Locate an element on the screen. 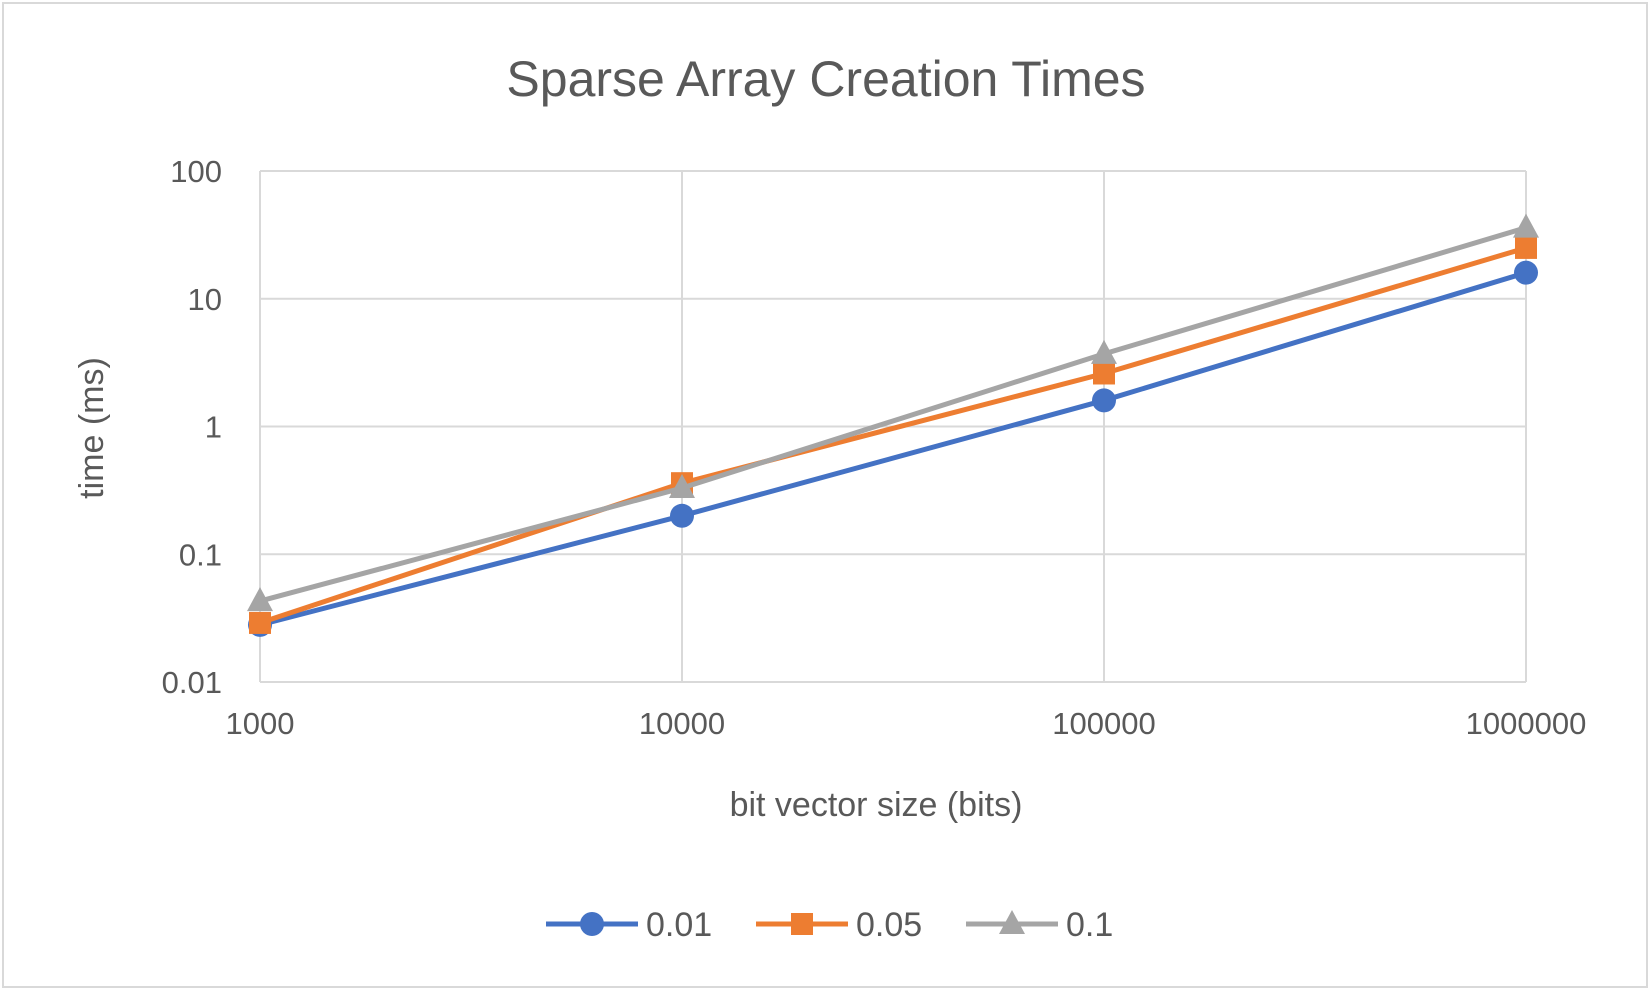  y-tick-label: 100 is located at coordinates (196, 171).